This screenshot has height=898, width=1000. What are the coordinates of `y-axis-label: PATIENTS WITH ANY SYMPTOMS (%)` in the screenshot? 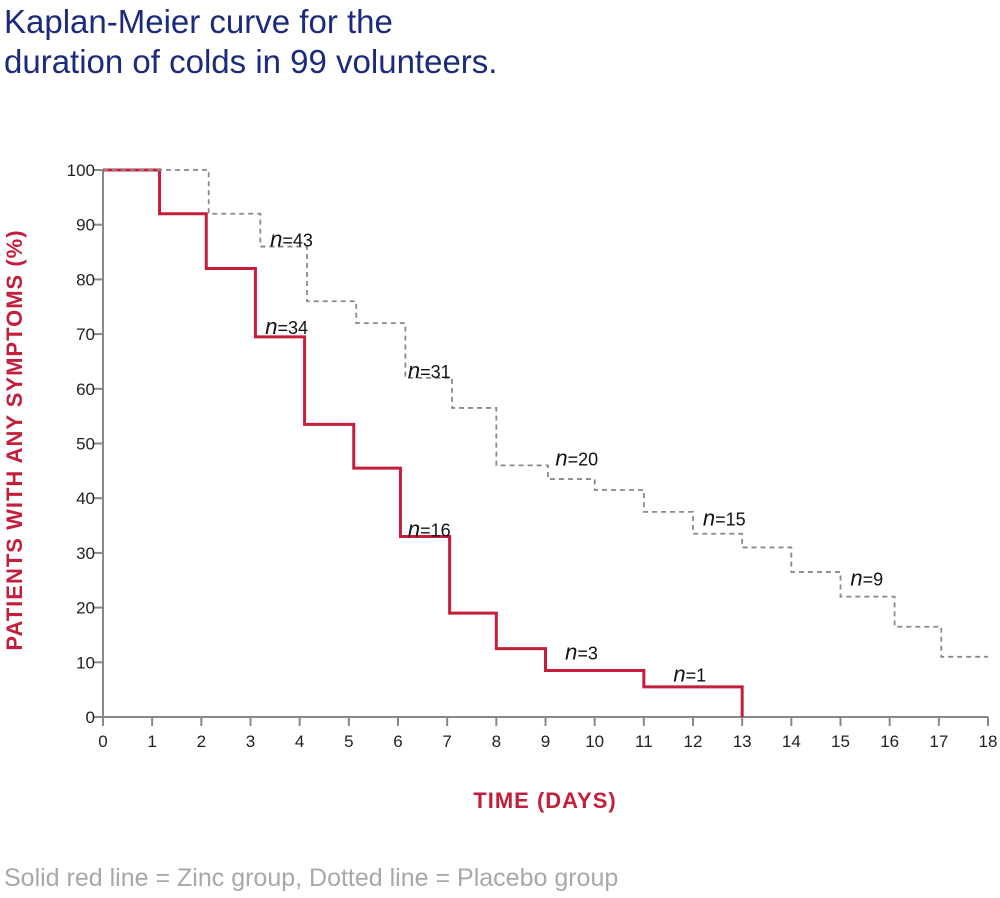 It's located at (14, 439).